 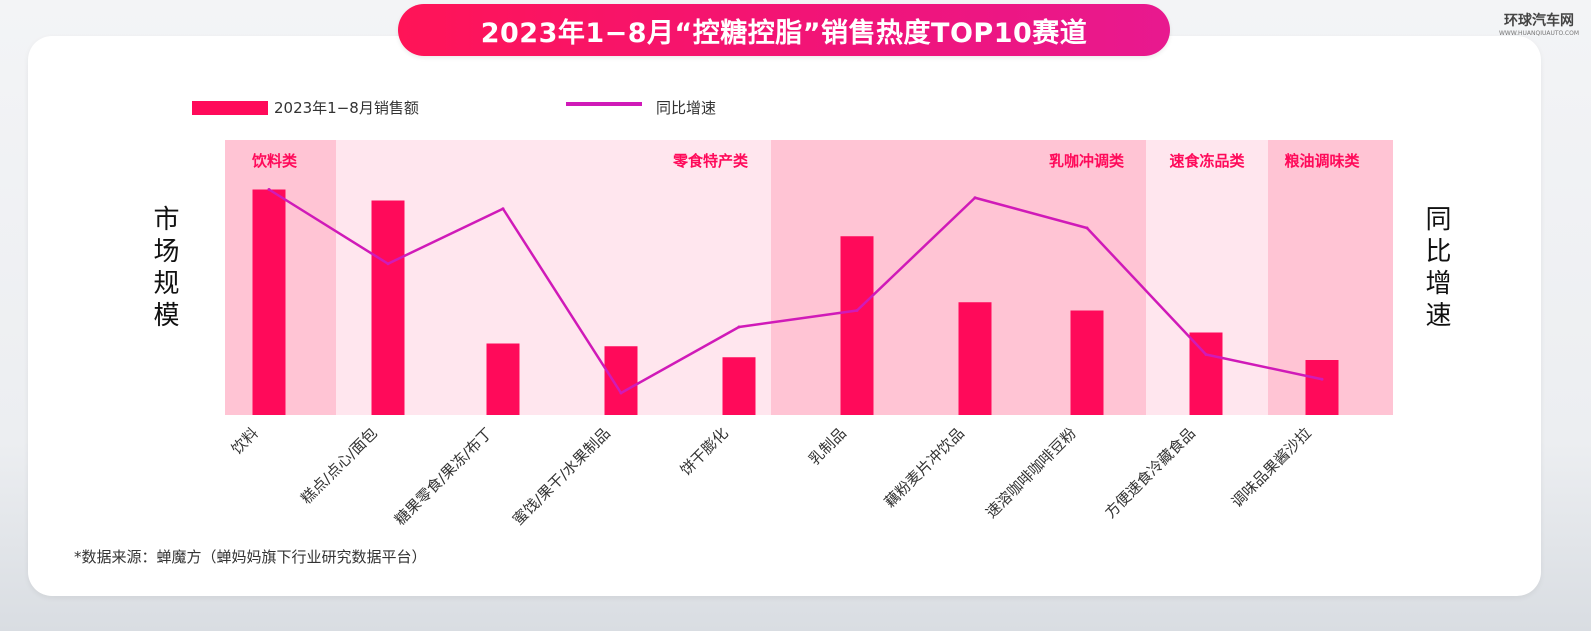 What do you see at coordinates (827, 446) in the screenshot?
I see `x-axis-category-label: 乳制品` at bounding box center [827, 446].